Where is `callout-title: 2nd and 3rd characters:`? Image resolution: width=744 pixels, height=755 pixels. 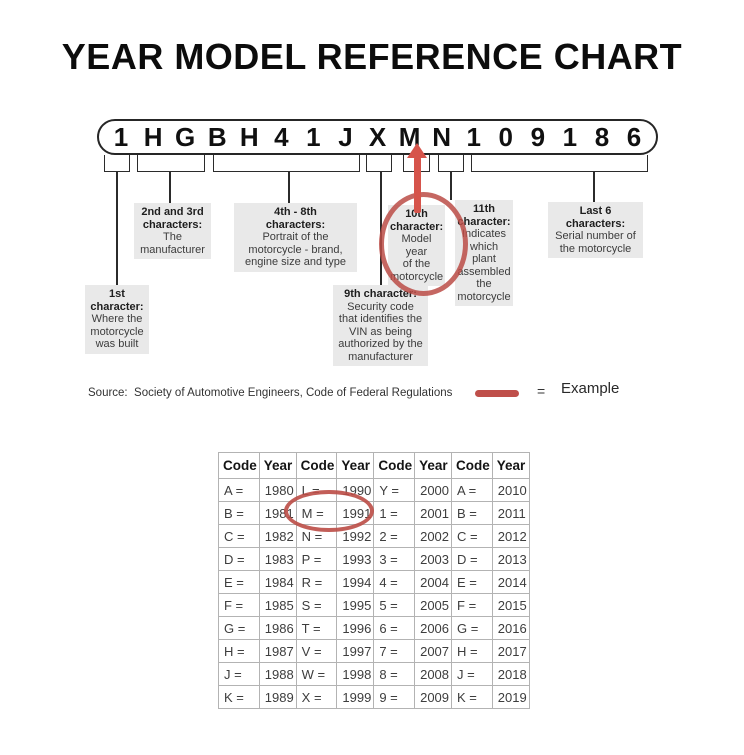
callout-title: 2nd and 3rd characters: is located at coordinates (172, 218).